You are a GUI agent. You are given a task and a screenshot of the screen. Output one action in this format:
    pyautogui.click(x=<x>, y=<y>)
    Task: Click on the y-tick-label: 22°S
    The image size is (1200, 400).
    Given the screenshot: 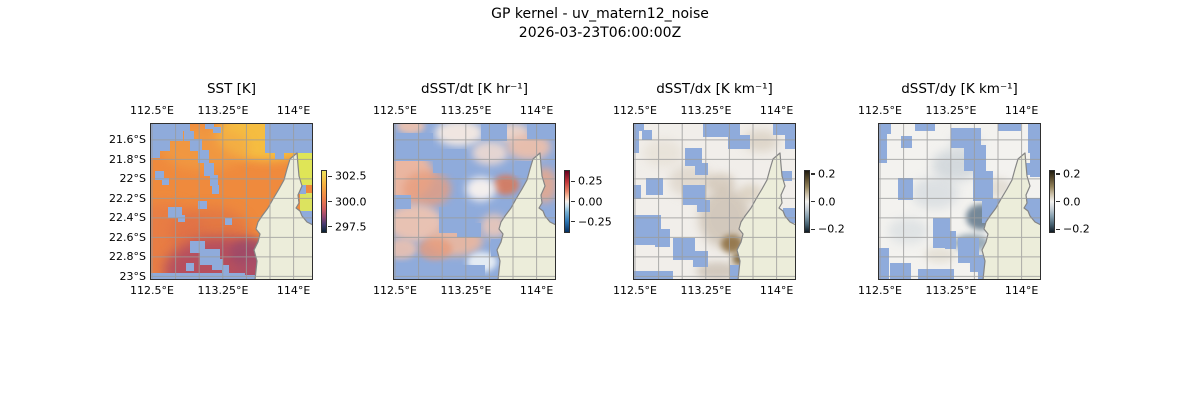 What is the action you would take?
    pyautogui.click(x=132, y=179)
    